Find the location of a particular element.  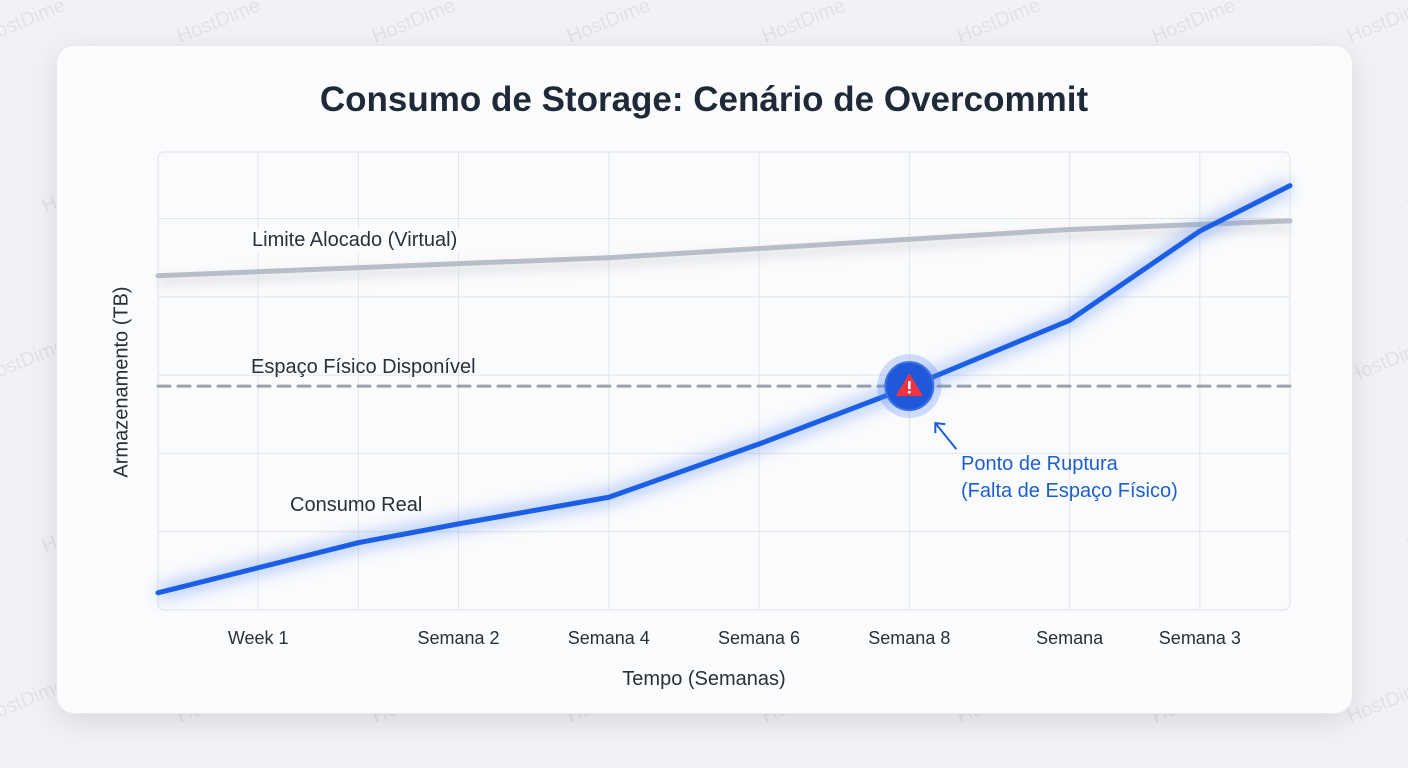

series-label-fisico: Espaço Físico Disponível is located at coordinates (363, 367).